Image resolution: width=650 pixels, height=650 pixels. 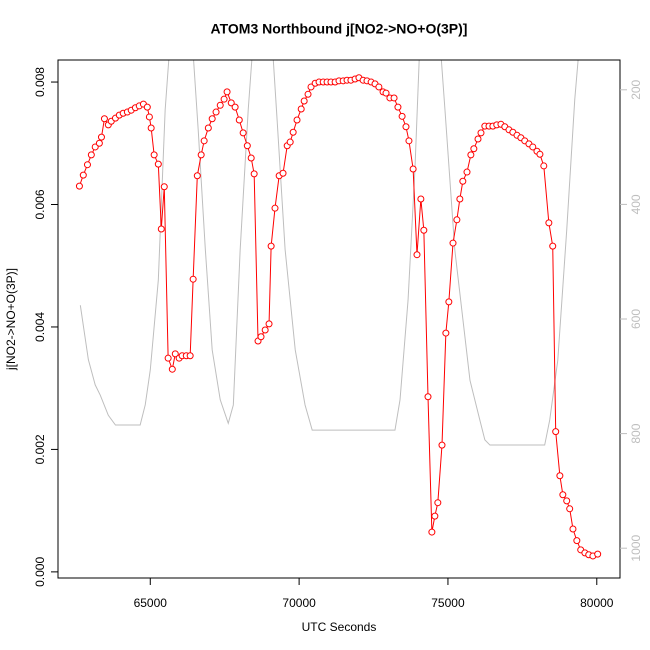 I want to click on x-tick-label: 75000, so click(x=448, y=603).